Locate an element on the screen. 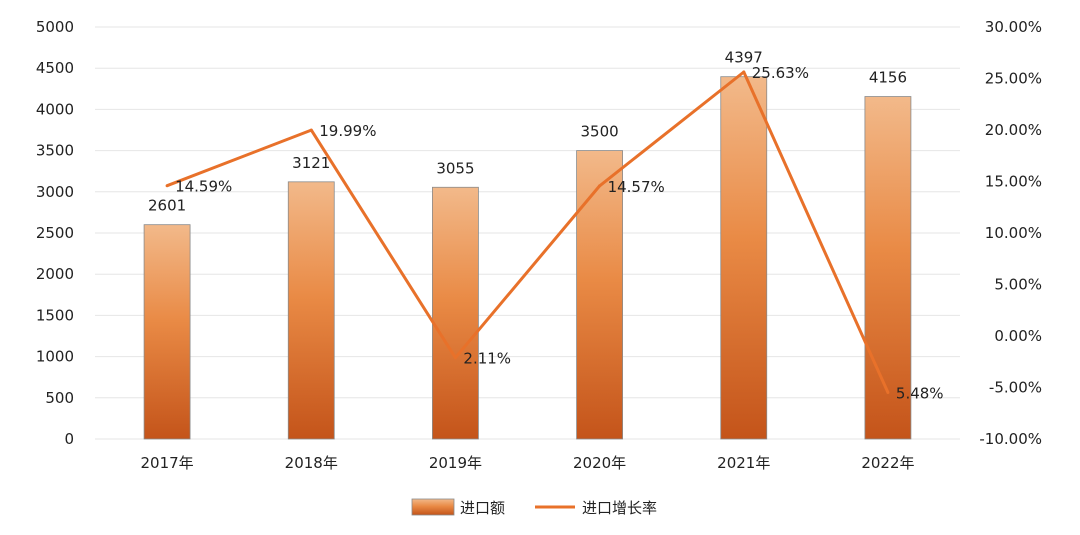 This screenshot has width=1080, height=535. legend: 进口额 进口增长率 is located at coordinates (534, 507).